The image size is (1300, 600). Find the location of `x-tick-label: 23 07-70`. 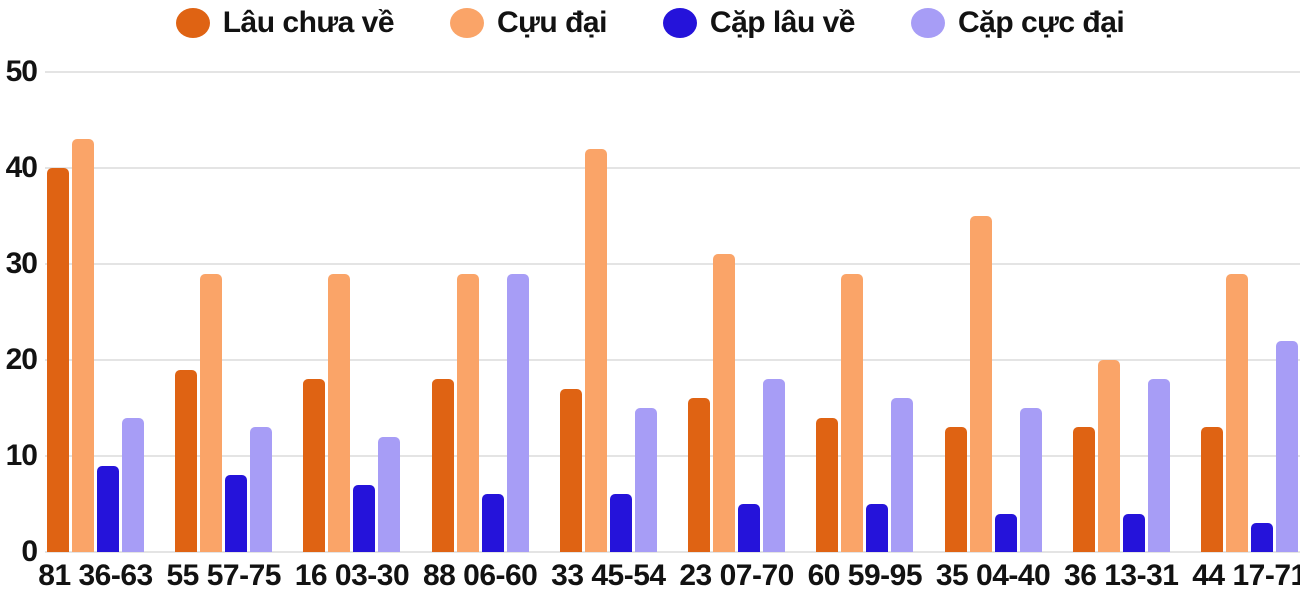

x-tick-label: 23 07-70 is located at coordinates (736, 575).